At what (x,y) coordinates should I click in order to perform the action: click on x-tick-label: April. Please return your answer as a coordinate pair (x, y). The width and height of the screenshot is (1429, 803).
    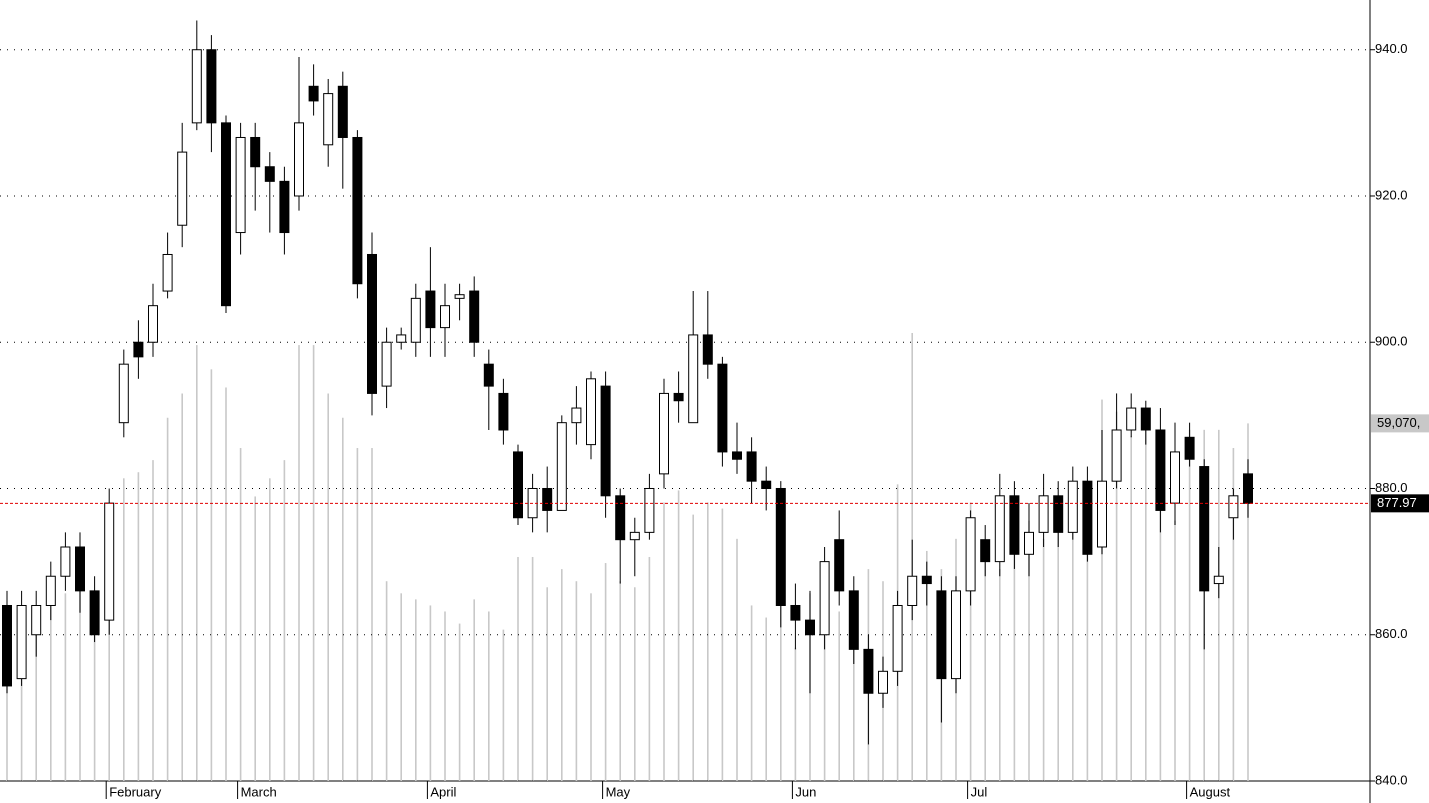
    Looking at the image, I should click on (443, 791).